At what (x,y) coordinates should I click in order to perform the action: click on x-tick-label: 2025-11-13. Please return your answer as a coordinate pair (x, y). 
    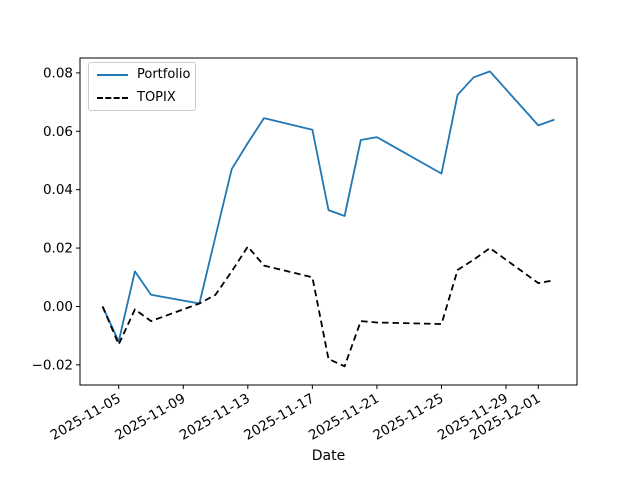
    Looking at the image, I should click on (215, 417).